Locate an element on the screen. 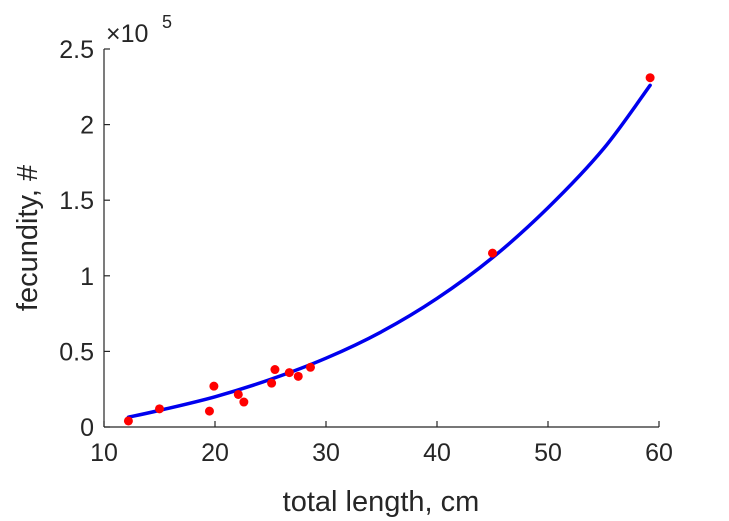  y-tick-label: 0.5 is located at coordinates (76, 352).